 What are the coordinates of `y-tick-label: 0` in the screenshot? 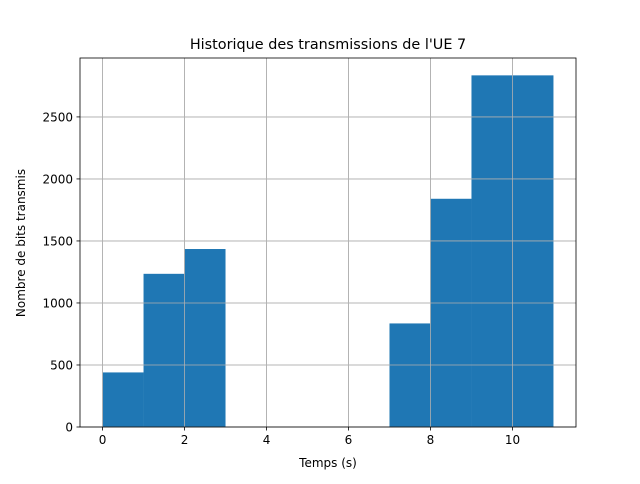 It's located at (69, 428).